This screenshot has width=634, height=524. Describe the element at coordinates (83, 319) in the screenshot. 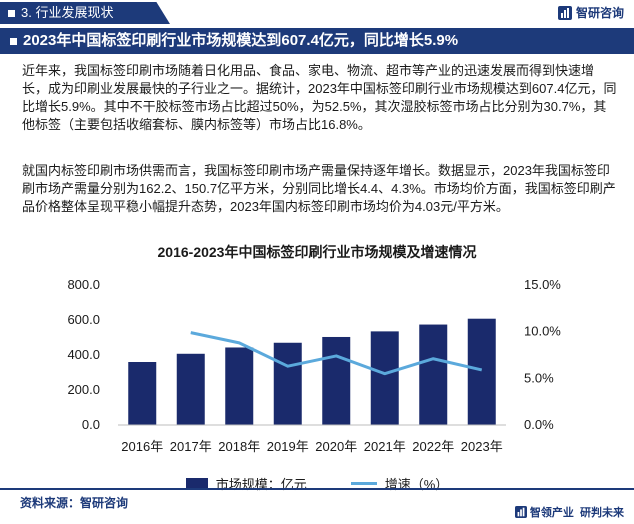

I see `y-left-tick-label: 600.0` at that location.